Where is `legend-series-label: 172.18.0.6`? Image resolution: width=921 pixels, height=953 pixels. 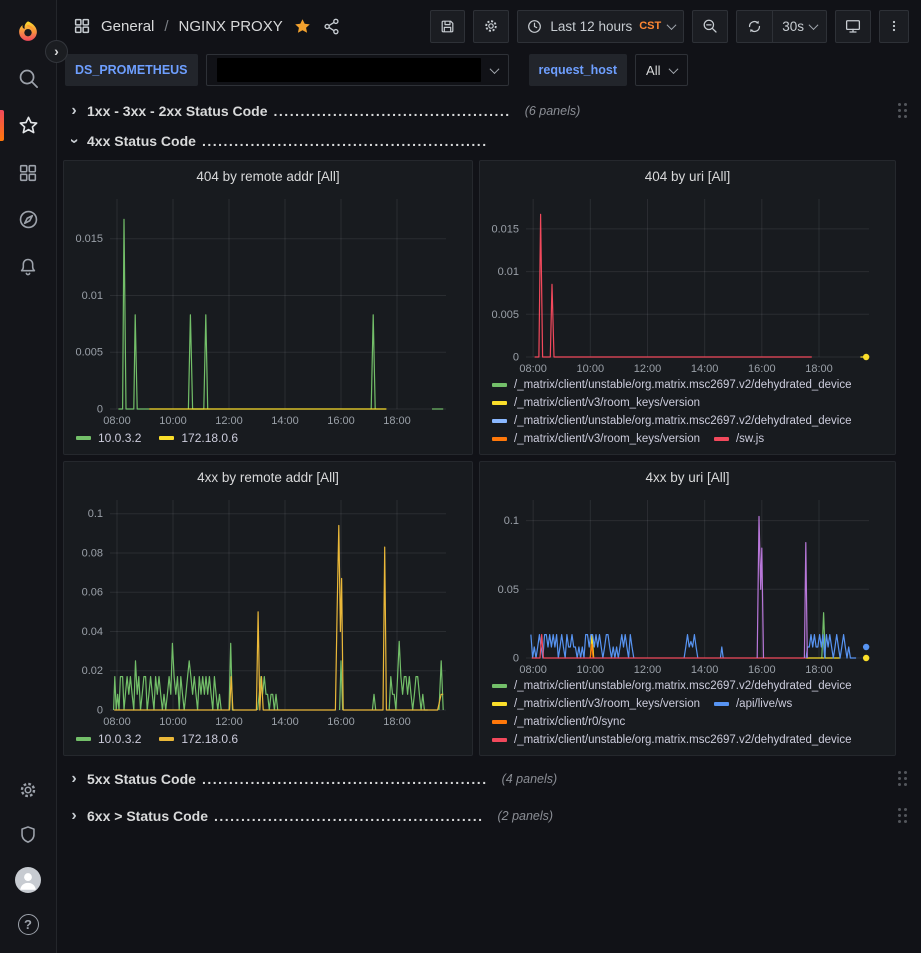
legend-series-label: 172.18.0.6 is located at coordinates (210, 739).